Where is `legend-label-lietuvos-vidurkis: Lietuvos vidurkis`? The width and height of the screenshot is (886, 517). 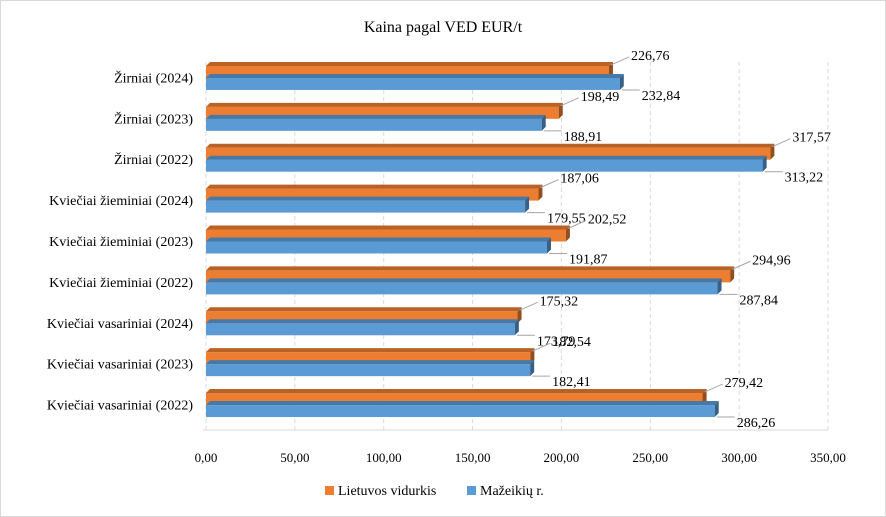
legend-label-lietuvos-vidurkis: Lietuvos vidurkis is located at coordinates (387, 491).